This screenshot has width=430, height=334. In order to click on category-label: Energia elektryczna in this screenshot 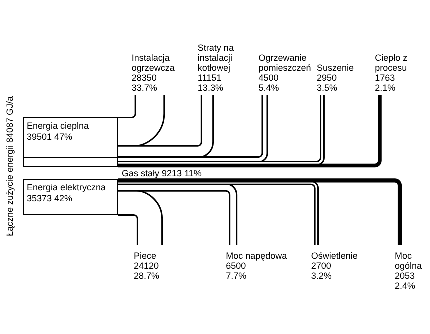, I will do `click(66, 187)`.